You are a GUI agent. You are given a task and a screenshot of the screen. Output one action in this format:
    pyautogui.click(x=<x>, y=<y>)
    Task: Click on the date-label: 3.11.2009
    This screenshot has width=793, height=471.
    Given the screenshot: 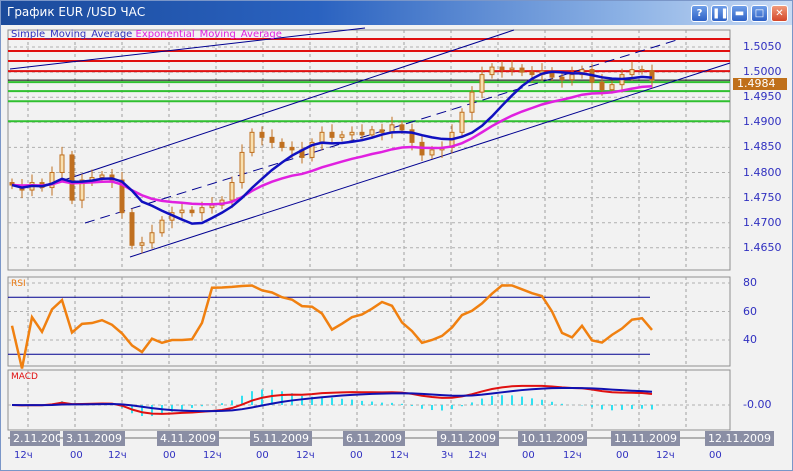 What is the action you would take?
    pyautogui.click(x=94, y=438)
    